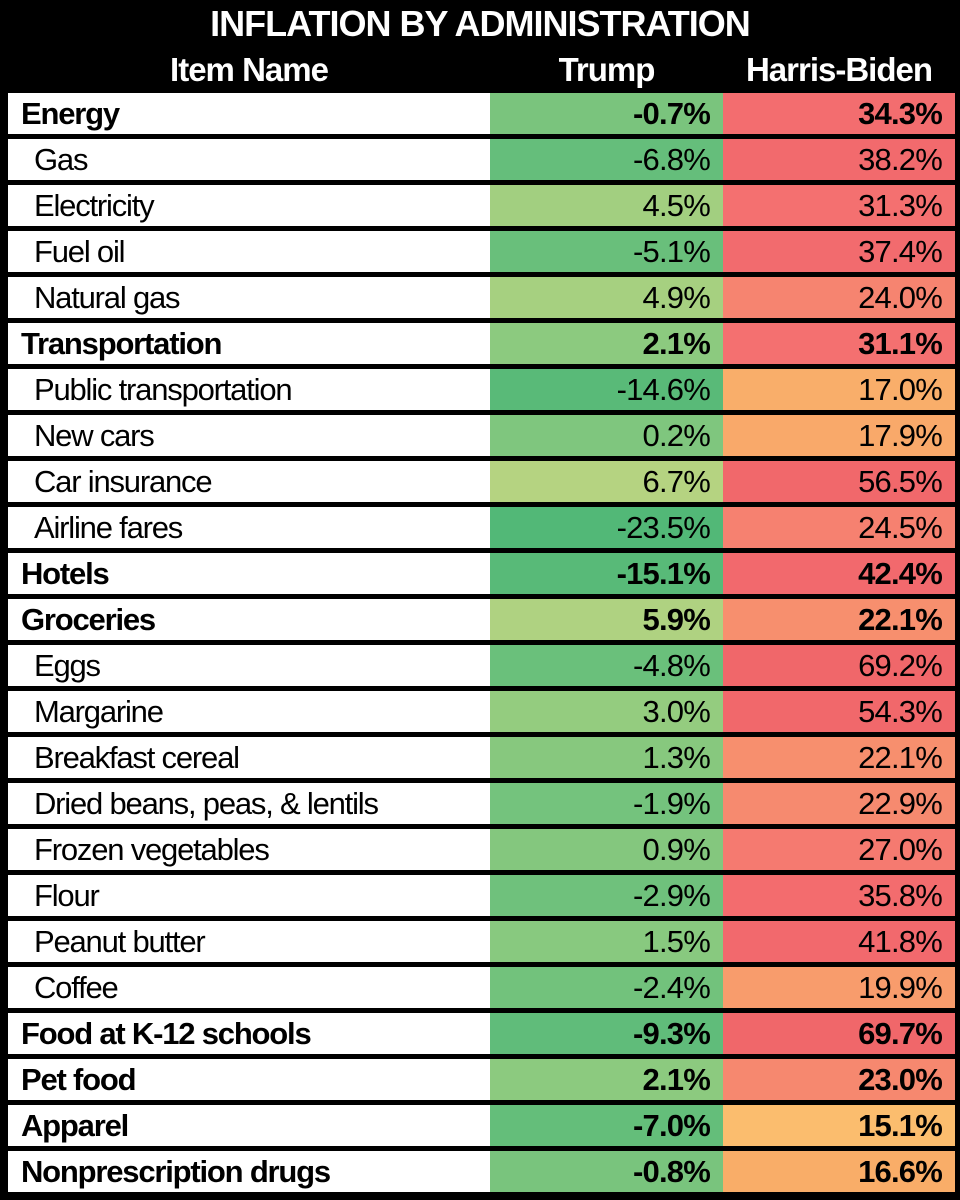 This screenshot has width=960, height=1200. Describe the element at coordinates (839, 711) in the screenshot. I see `harris-biden-value-cell: 54.3%` at that location.